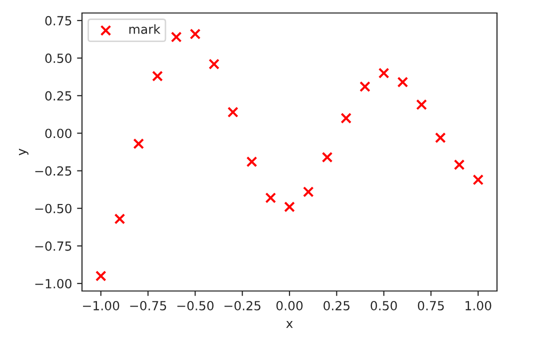 Image resolution: width=551 pixels, height=344 pixels. What do you see at coordinates (289, 305) in the screenshot?
I see `x-tick-label: 0.00` at bounding box center [289, 305].